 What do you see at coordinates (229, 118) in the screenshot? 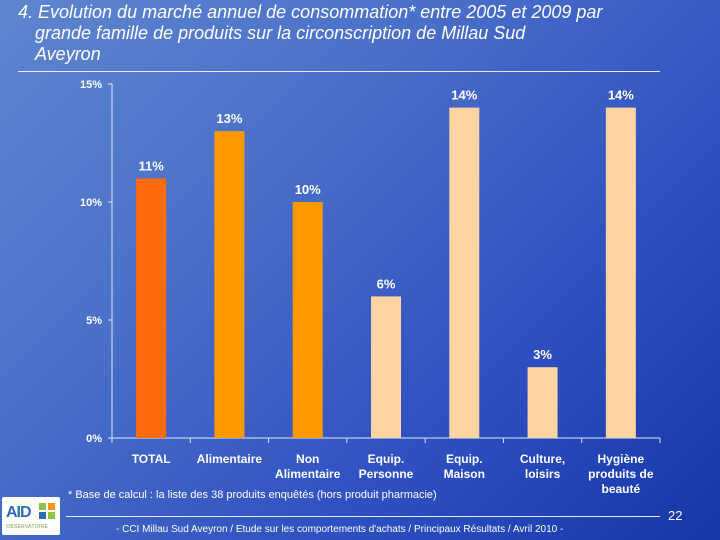
I see `data-label: 13%` at bounding box center [229, 118].